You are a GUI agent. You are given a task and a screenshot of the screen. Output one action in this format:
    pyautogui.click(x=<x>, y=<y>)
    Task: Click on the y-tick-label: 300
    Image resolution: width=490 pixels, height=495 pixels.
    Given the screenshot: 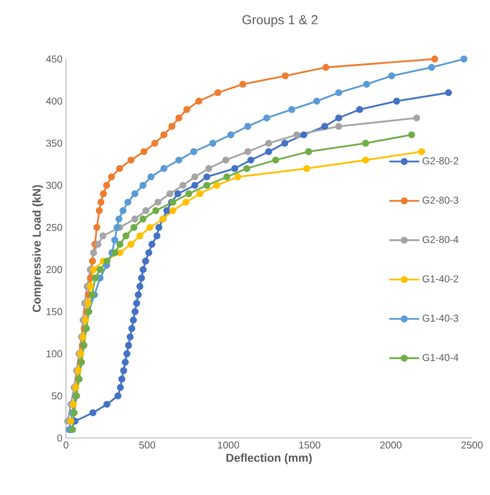 What is the action you would take?
    pyautogui.click(x=54, y=185)
    